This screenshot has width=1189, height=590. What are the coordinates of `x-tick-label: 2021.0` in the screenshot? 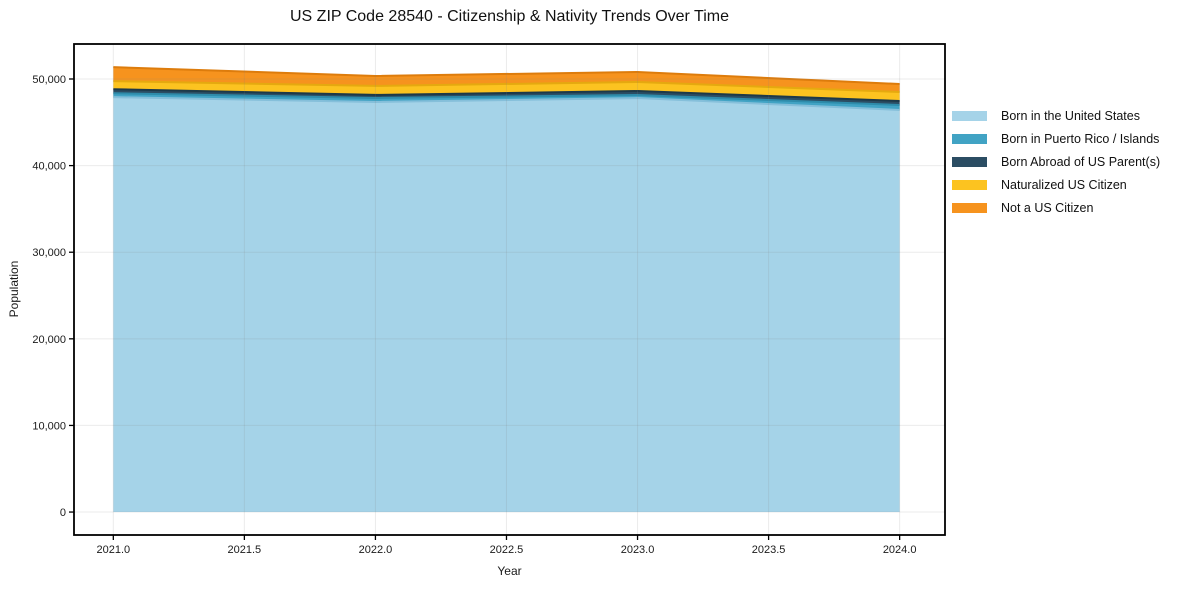 It's located at (113, 550).